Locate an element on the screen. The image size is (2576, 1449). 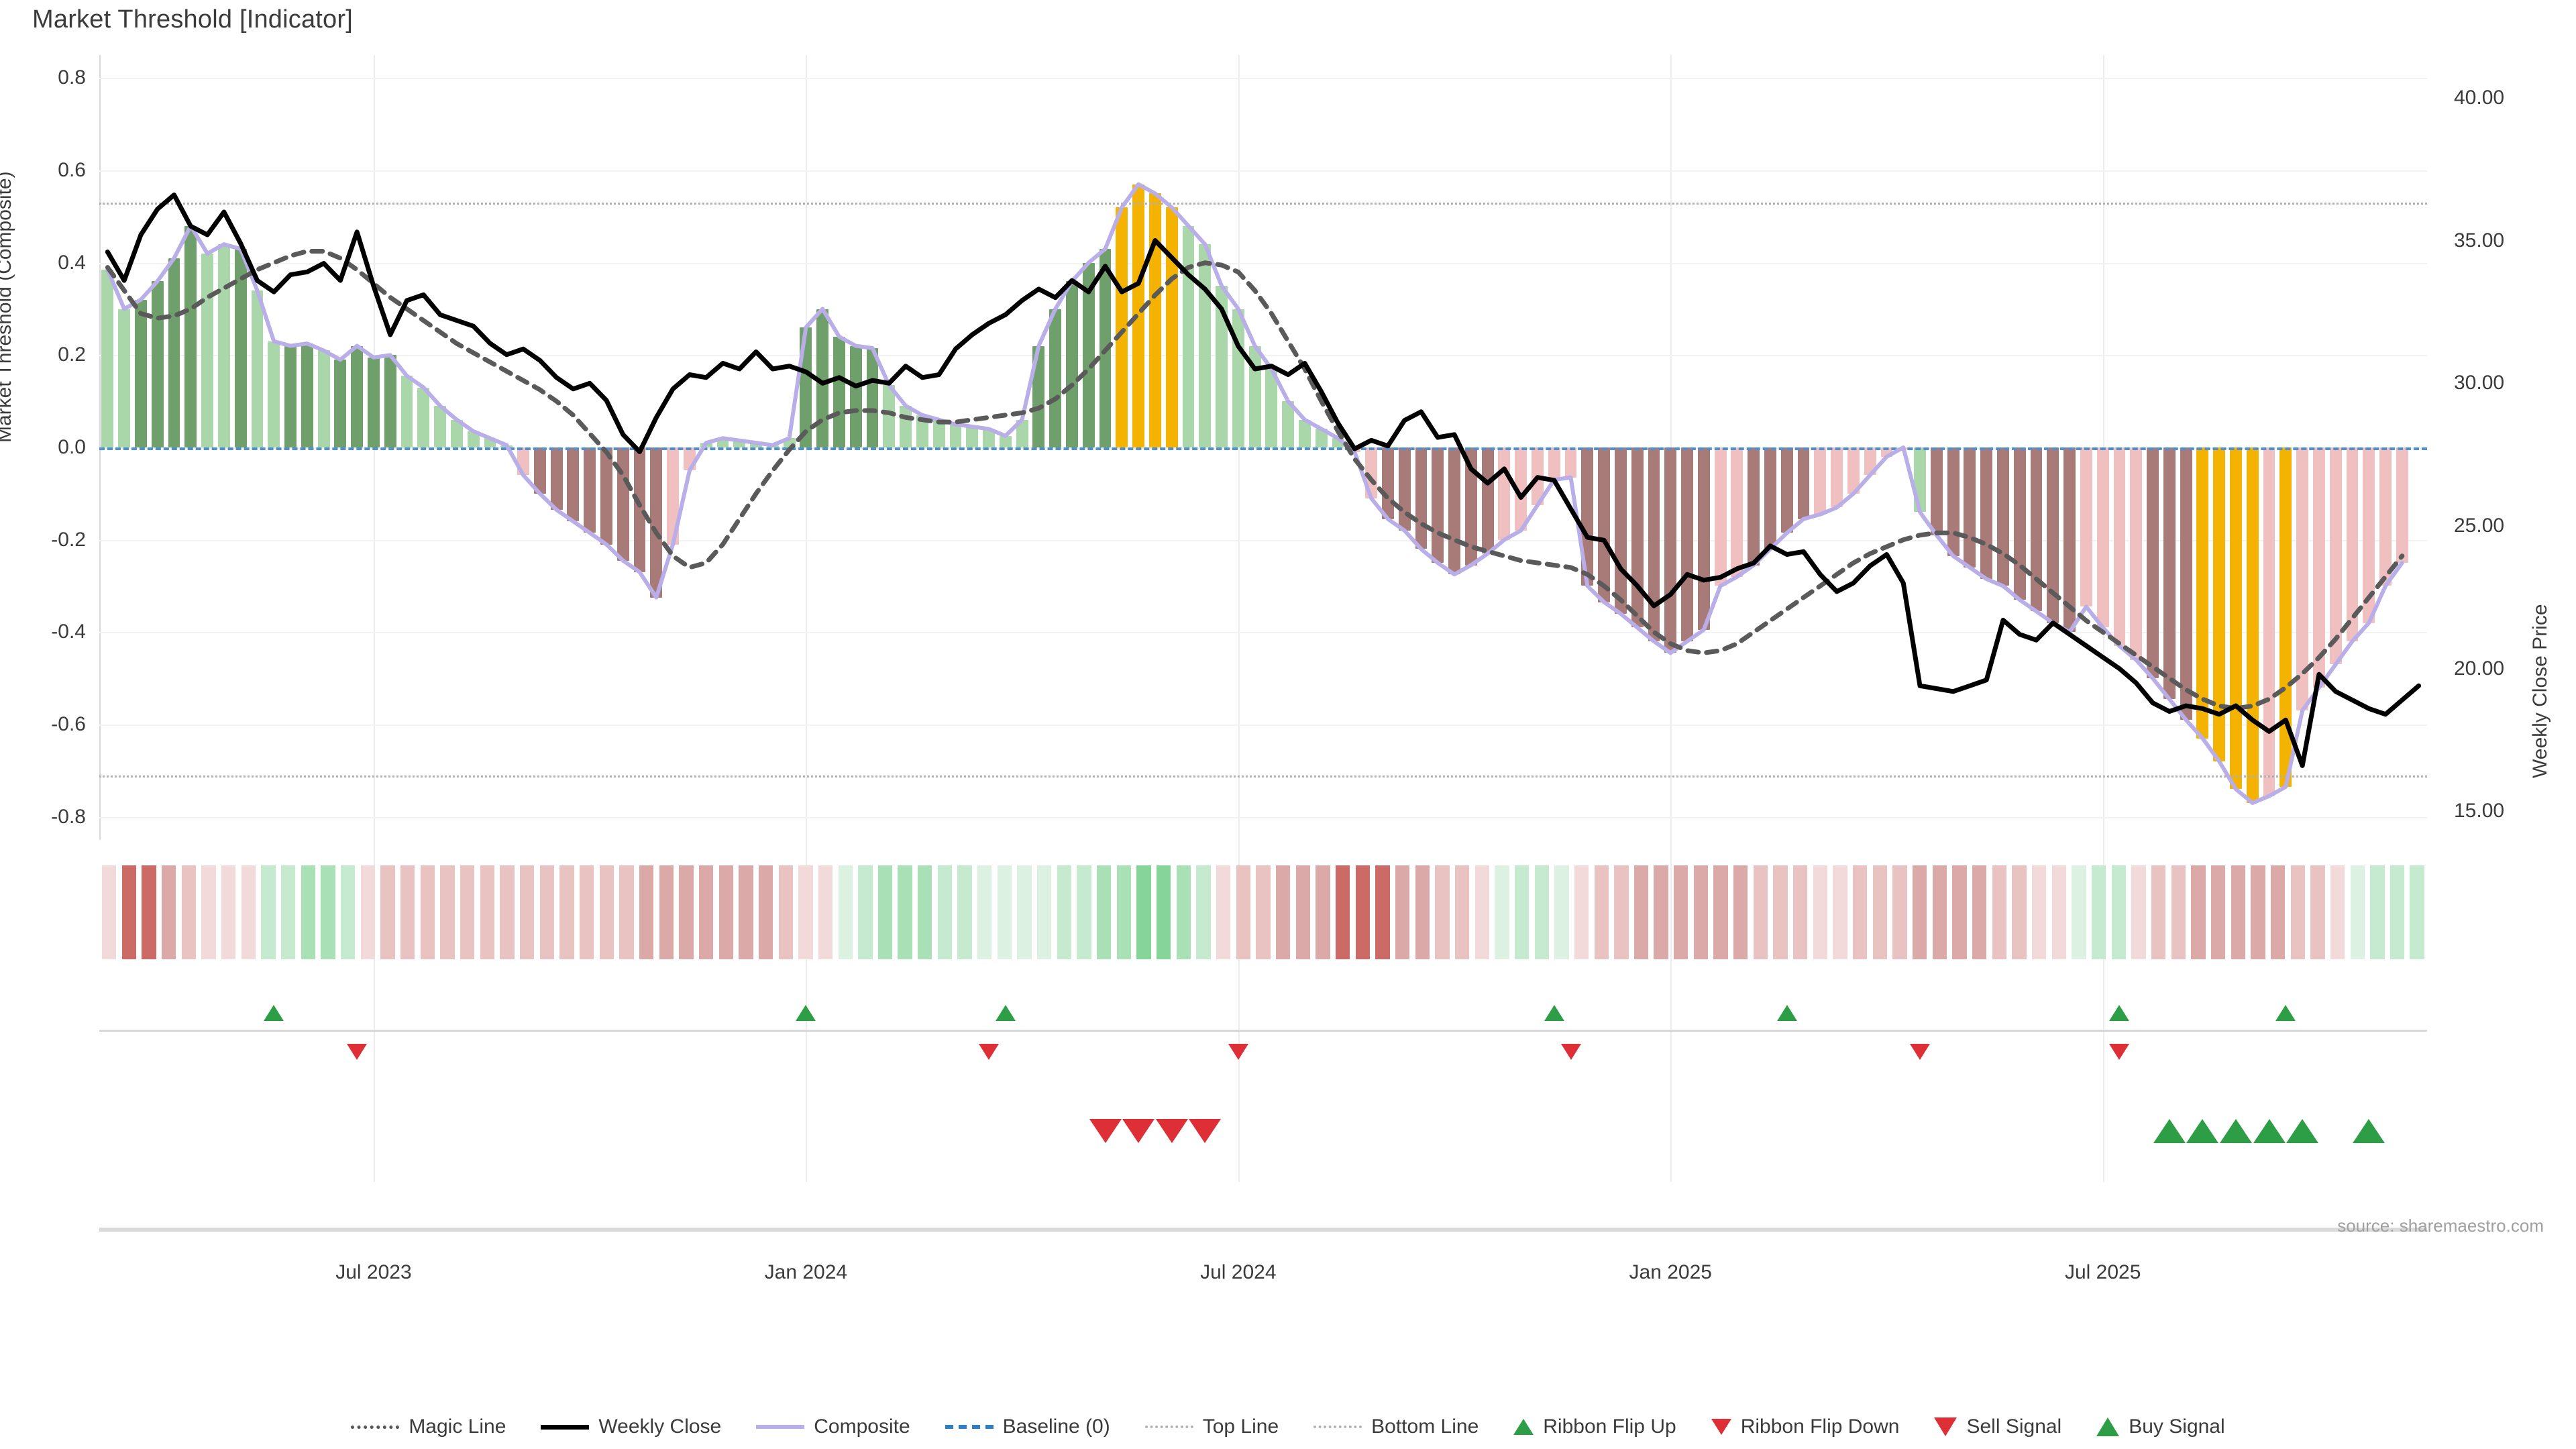
legend-item-label: Top Line is located at coordinates (1240, 1426).